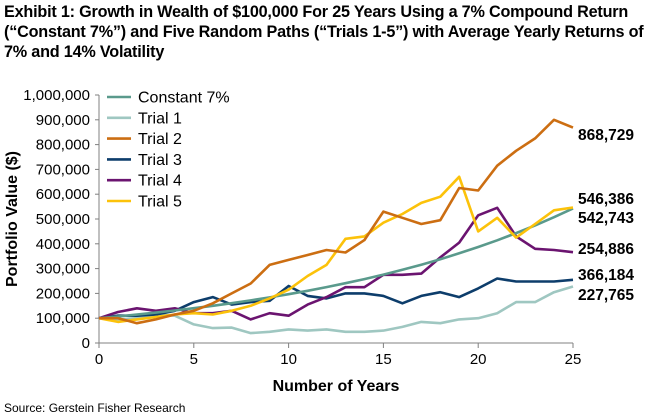  I want to click on x-tick-label: 20, so click(478, 359).